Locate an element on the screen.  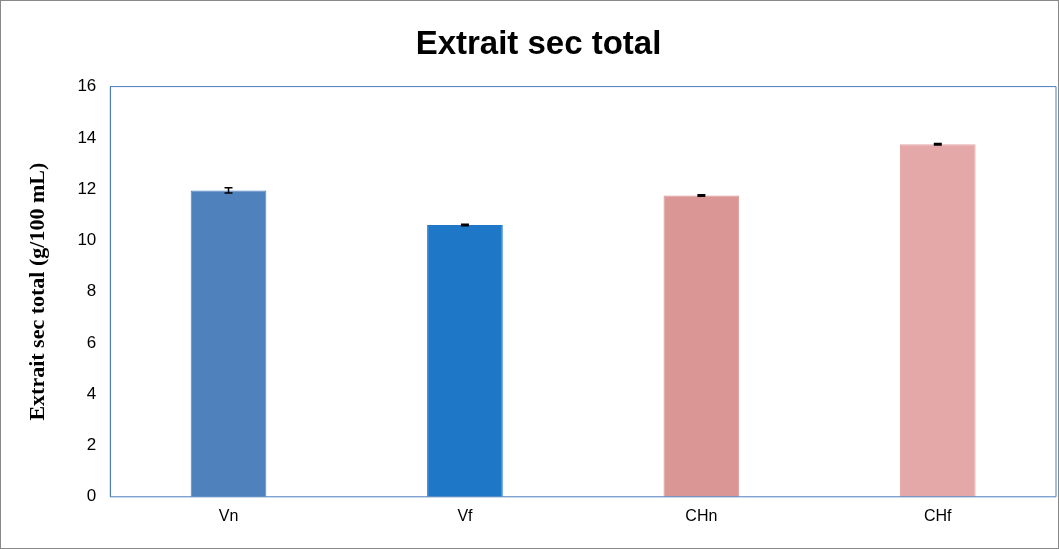
y-tick-label: 14 is located at coordinates (87, 137).